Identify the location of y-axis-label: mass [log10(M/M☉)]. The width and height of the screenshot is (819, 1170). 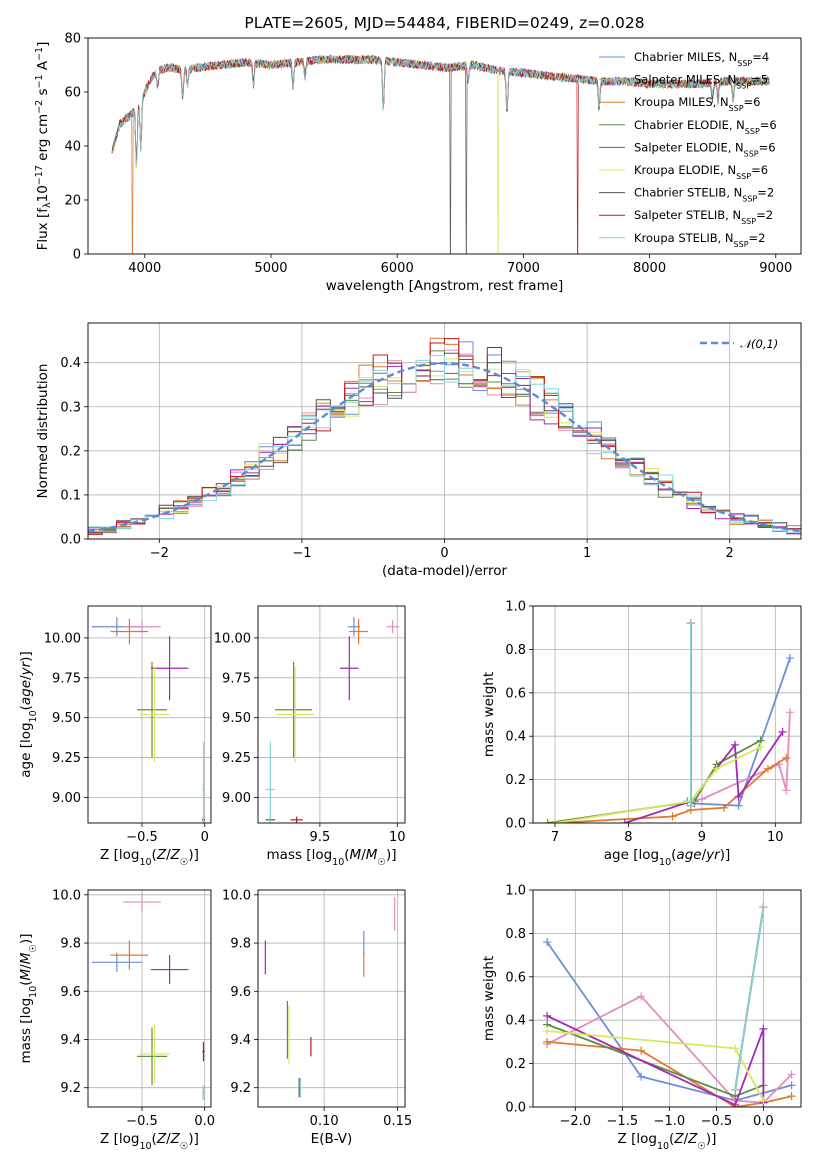
(28, 999).